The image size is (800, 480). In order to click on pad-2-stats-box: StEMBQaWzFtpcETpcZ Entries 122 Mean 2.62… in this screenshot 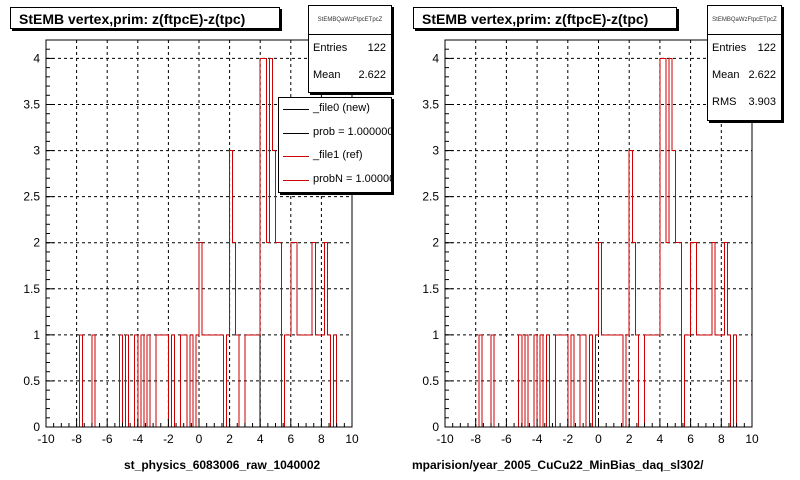, I will do `click(744, 63)`.